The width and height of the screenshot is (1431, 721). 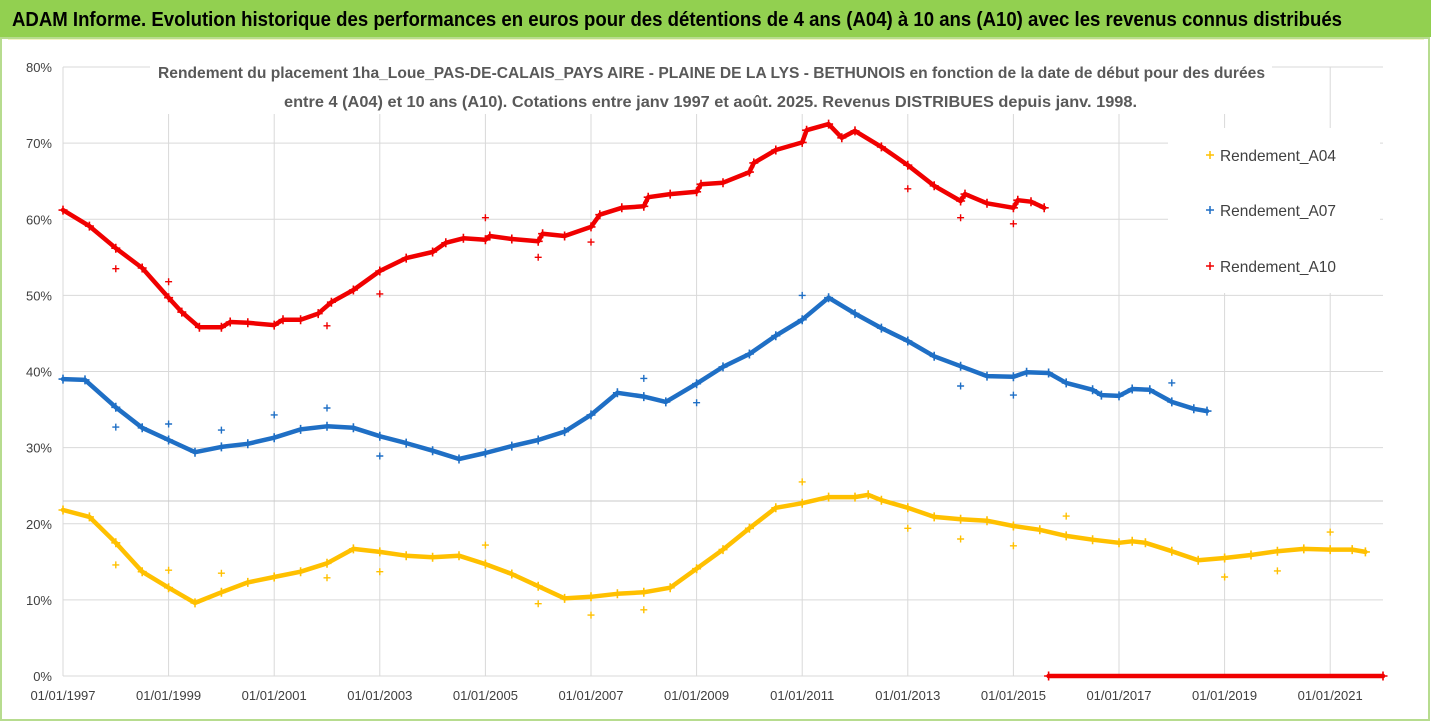 What do you see at coordinates (274, 695) in the screenshot?
I see `x-tick-label: 01/01/2001` at bounding box center [274, 695].